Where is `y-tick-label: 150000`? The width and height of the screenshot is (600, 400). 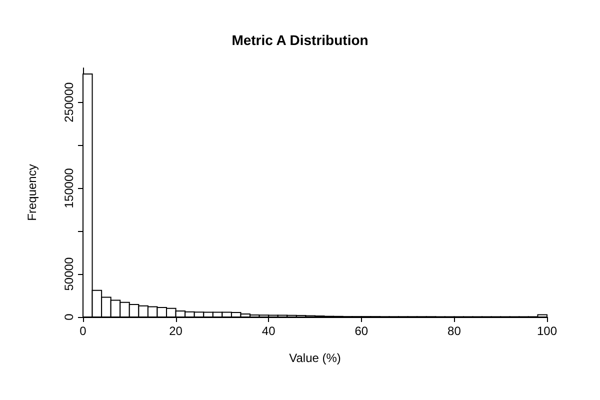
y-tick-label: 150000 is located at coordinates (69, 188).